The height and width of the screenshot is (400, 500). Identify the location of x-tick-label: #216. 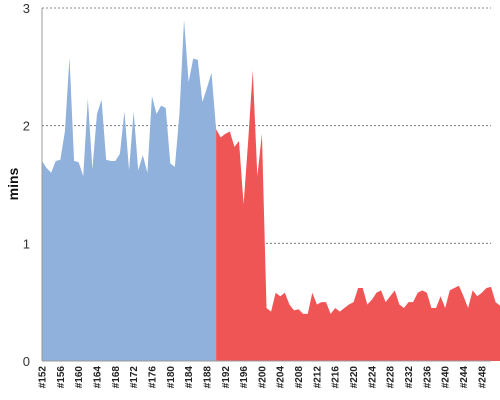
(336, 377).